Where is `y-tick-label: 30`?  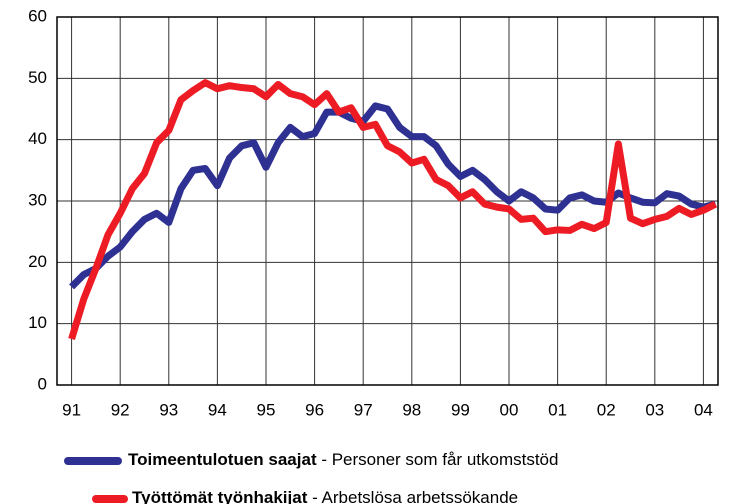
y-tick-label: 30 is located at coordinates (37, 199).